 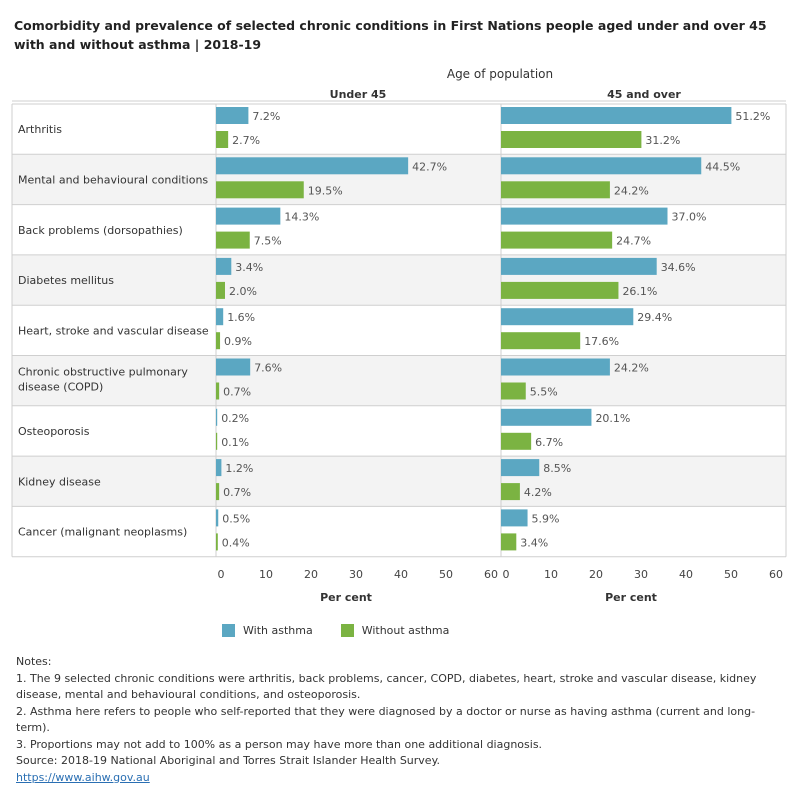 What do you see at coordinates (238, 341) in the screenshot?
I see `data-label: 0.9%` at bounding box center [238, 341].